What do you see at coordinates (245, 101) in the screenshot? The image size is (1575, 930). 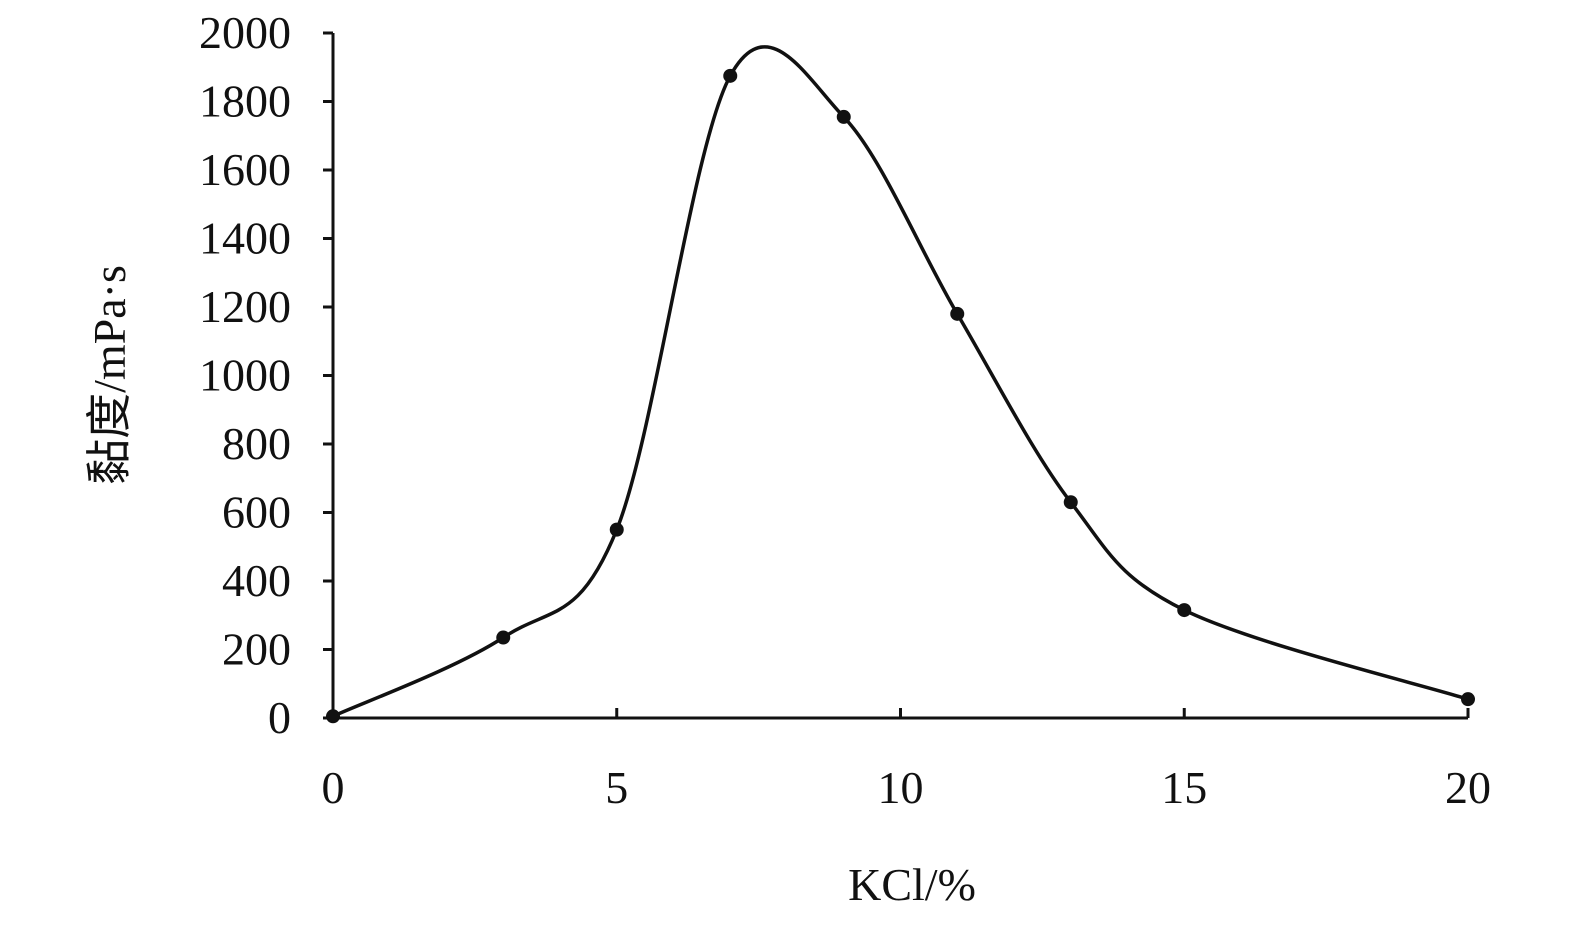 I see `y-tick-label: 1800` at bounding box center [245, 101].